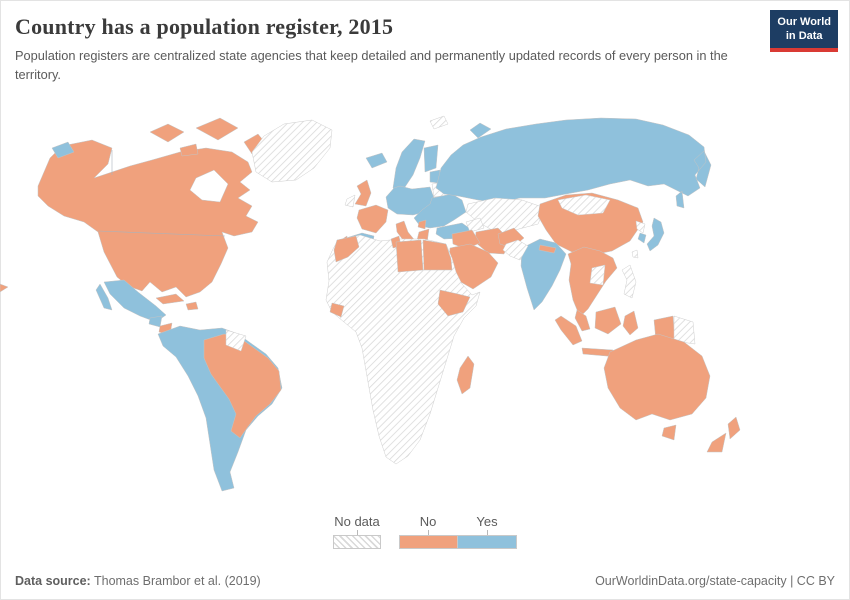 Image resolution: width=850 pixels, height=600 pixels. What do you see at coordinates (376, 160) in the screenshot?
I see `region-iceland` at bounding box center [376, 160].